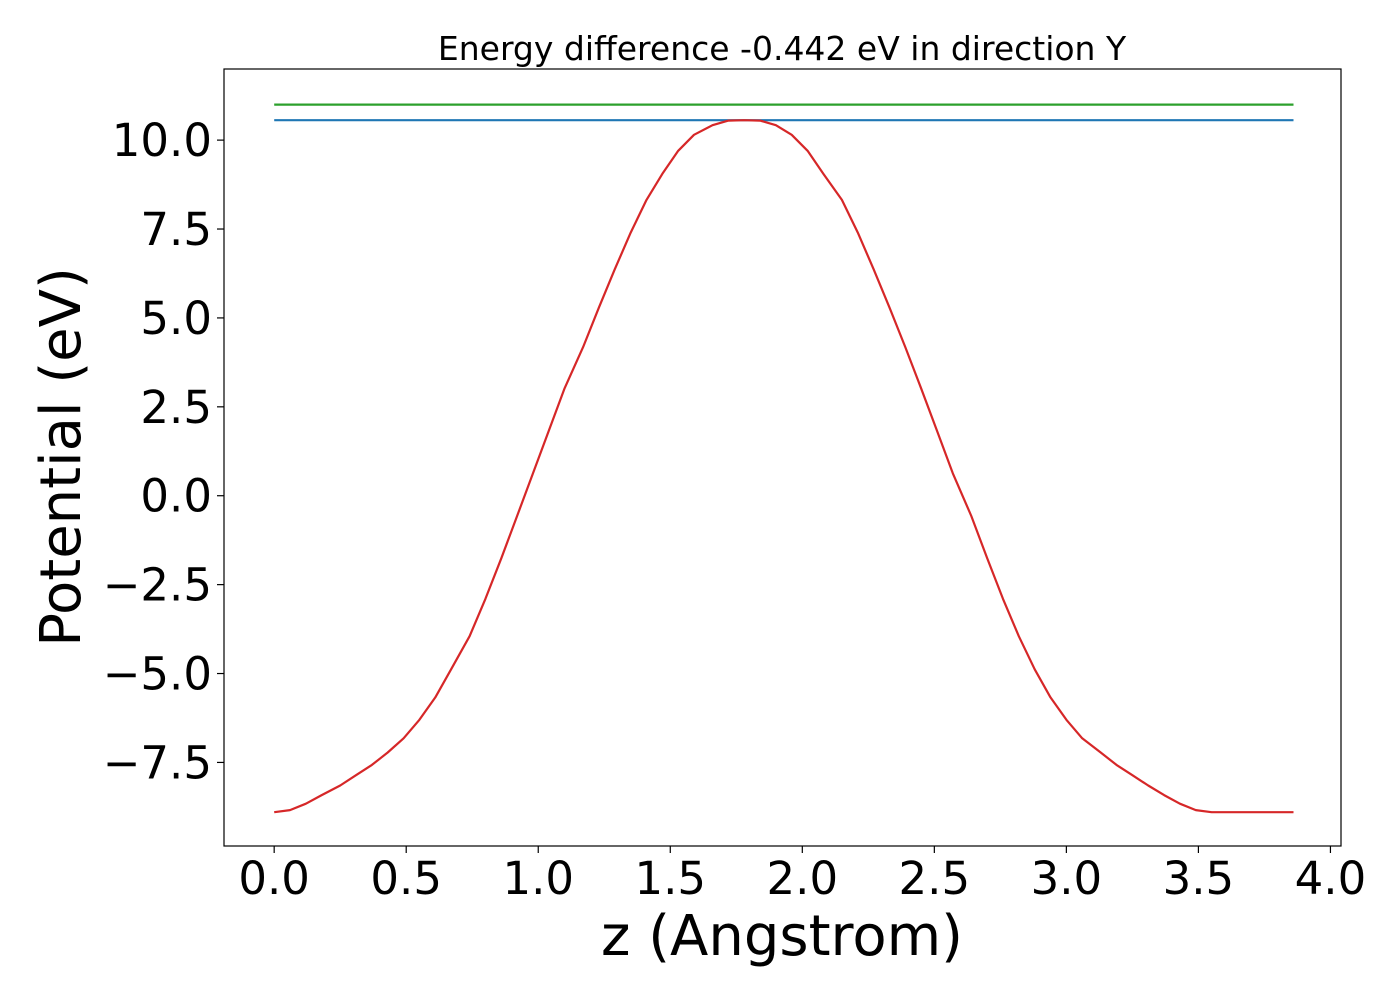 This screenshot has width=1400, height=1000. I want to click on y-tick-label: 5.0, so click(176, 318).